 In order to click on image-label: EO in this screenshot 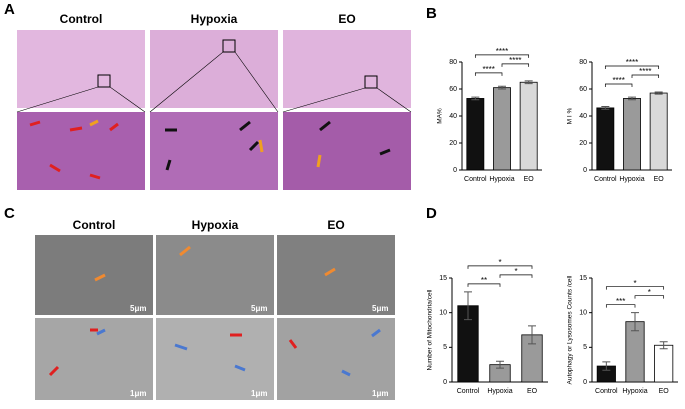, I will do `click(335, 225)`.